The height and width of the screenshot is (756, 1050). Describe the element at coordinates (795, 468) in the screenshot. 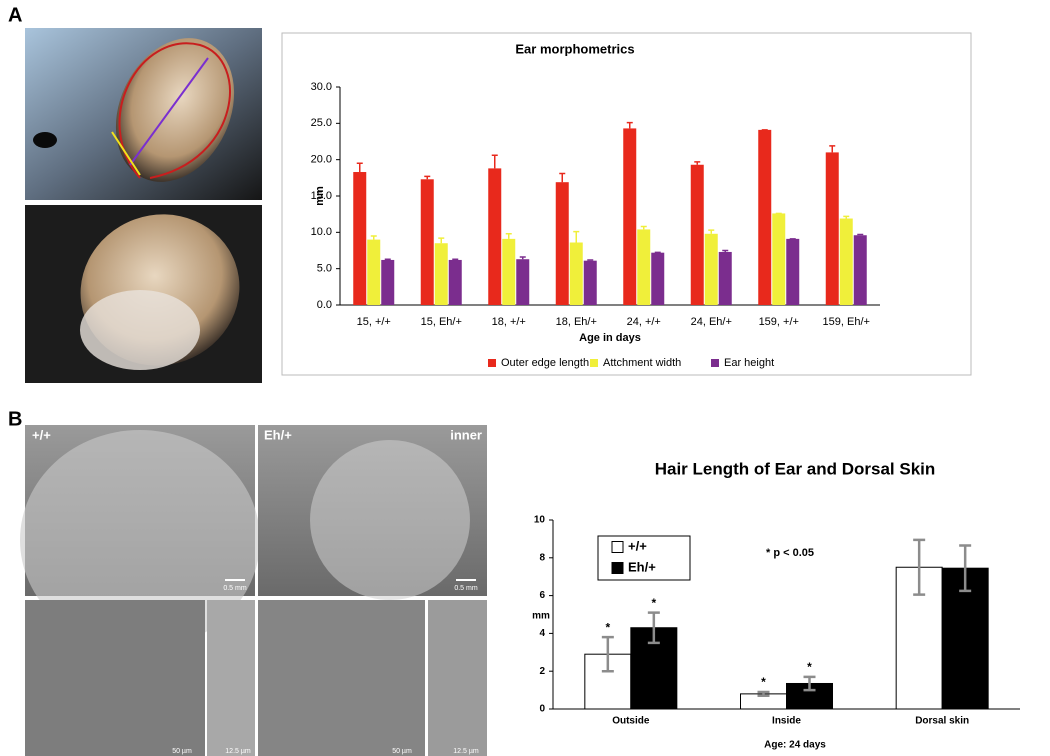

I see `chart-title: Hair Length of Ear and Dorsal Skin` at that location.